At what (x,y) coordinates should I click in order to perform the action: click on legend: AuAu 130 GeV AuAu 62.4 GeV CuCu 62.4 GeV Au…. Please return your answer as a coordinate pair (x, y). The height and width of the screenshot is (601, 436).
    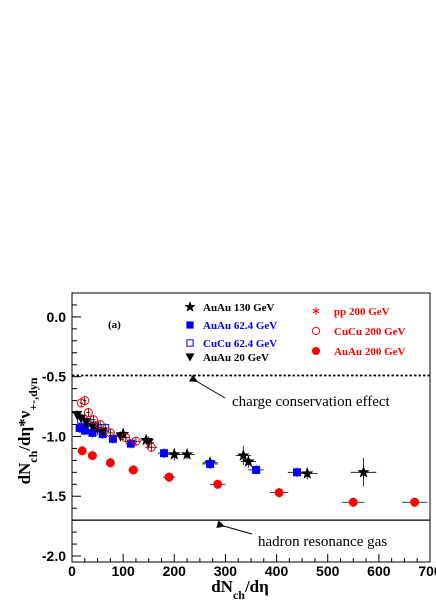
    Looking at the image, I should click on (295, 332).